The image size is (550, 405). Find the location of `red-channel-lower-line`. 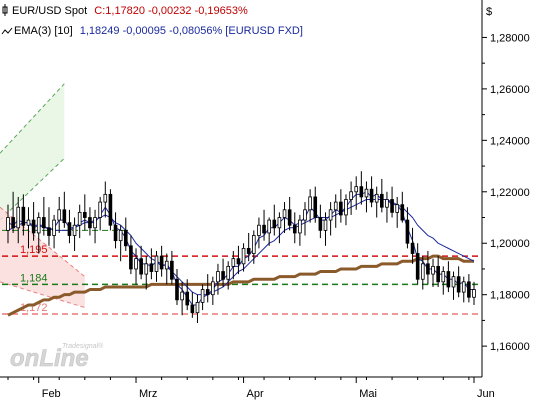

red-channel-lower-line is located at coordinates (42, 295).